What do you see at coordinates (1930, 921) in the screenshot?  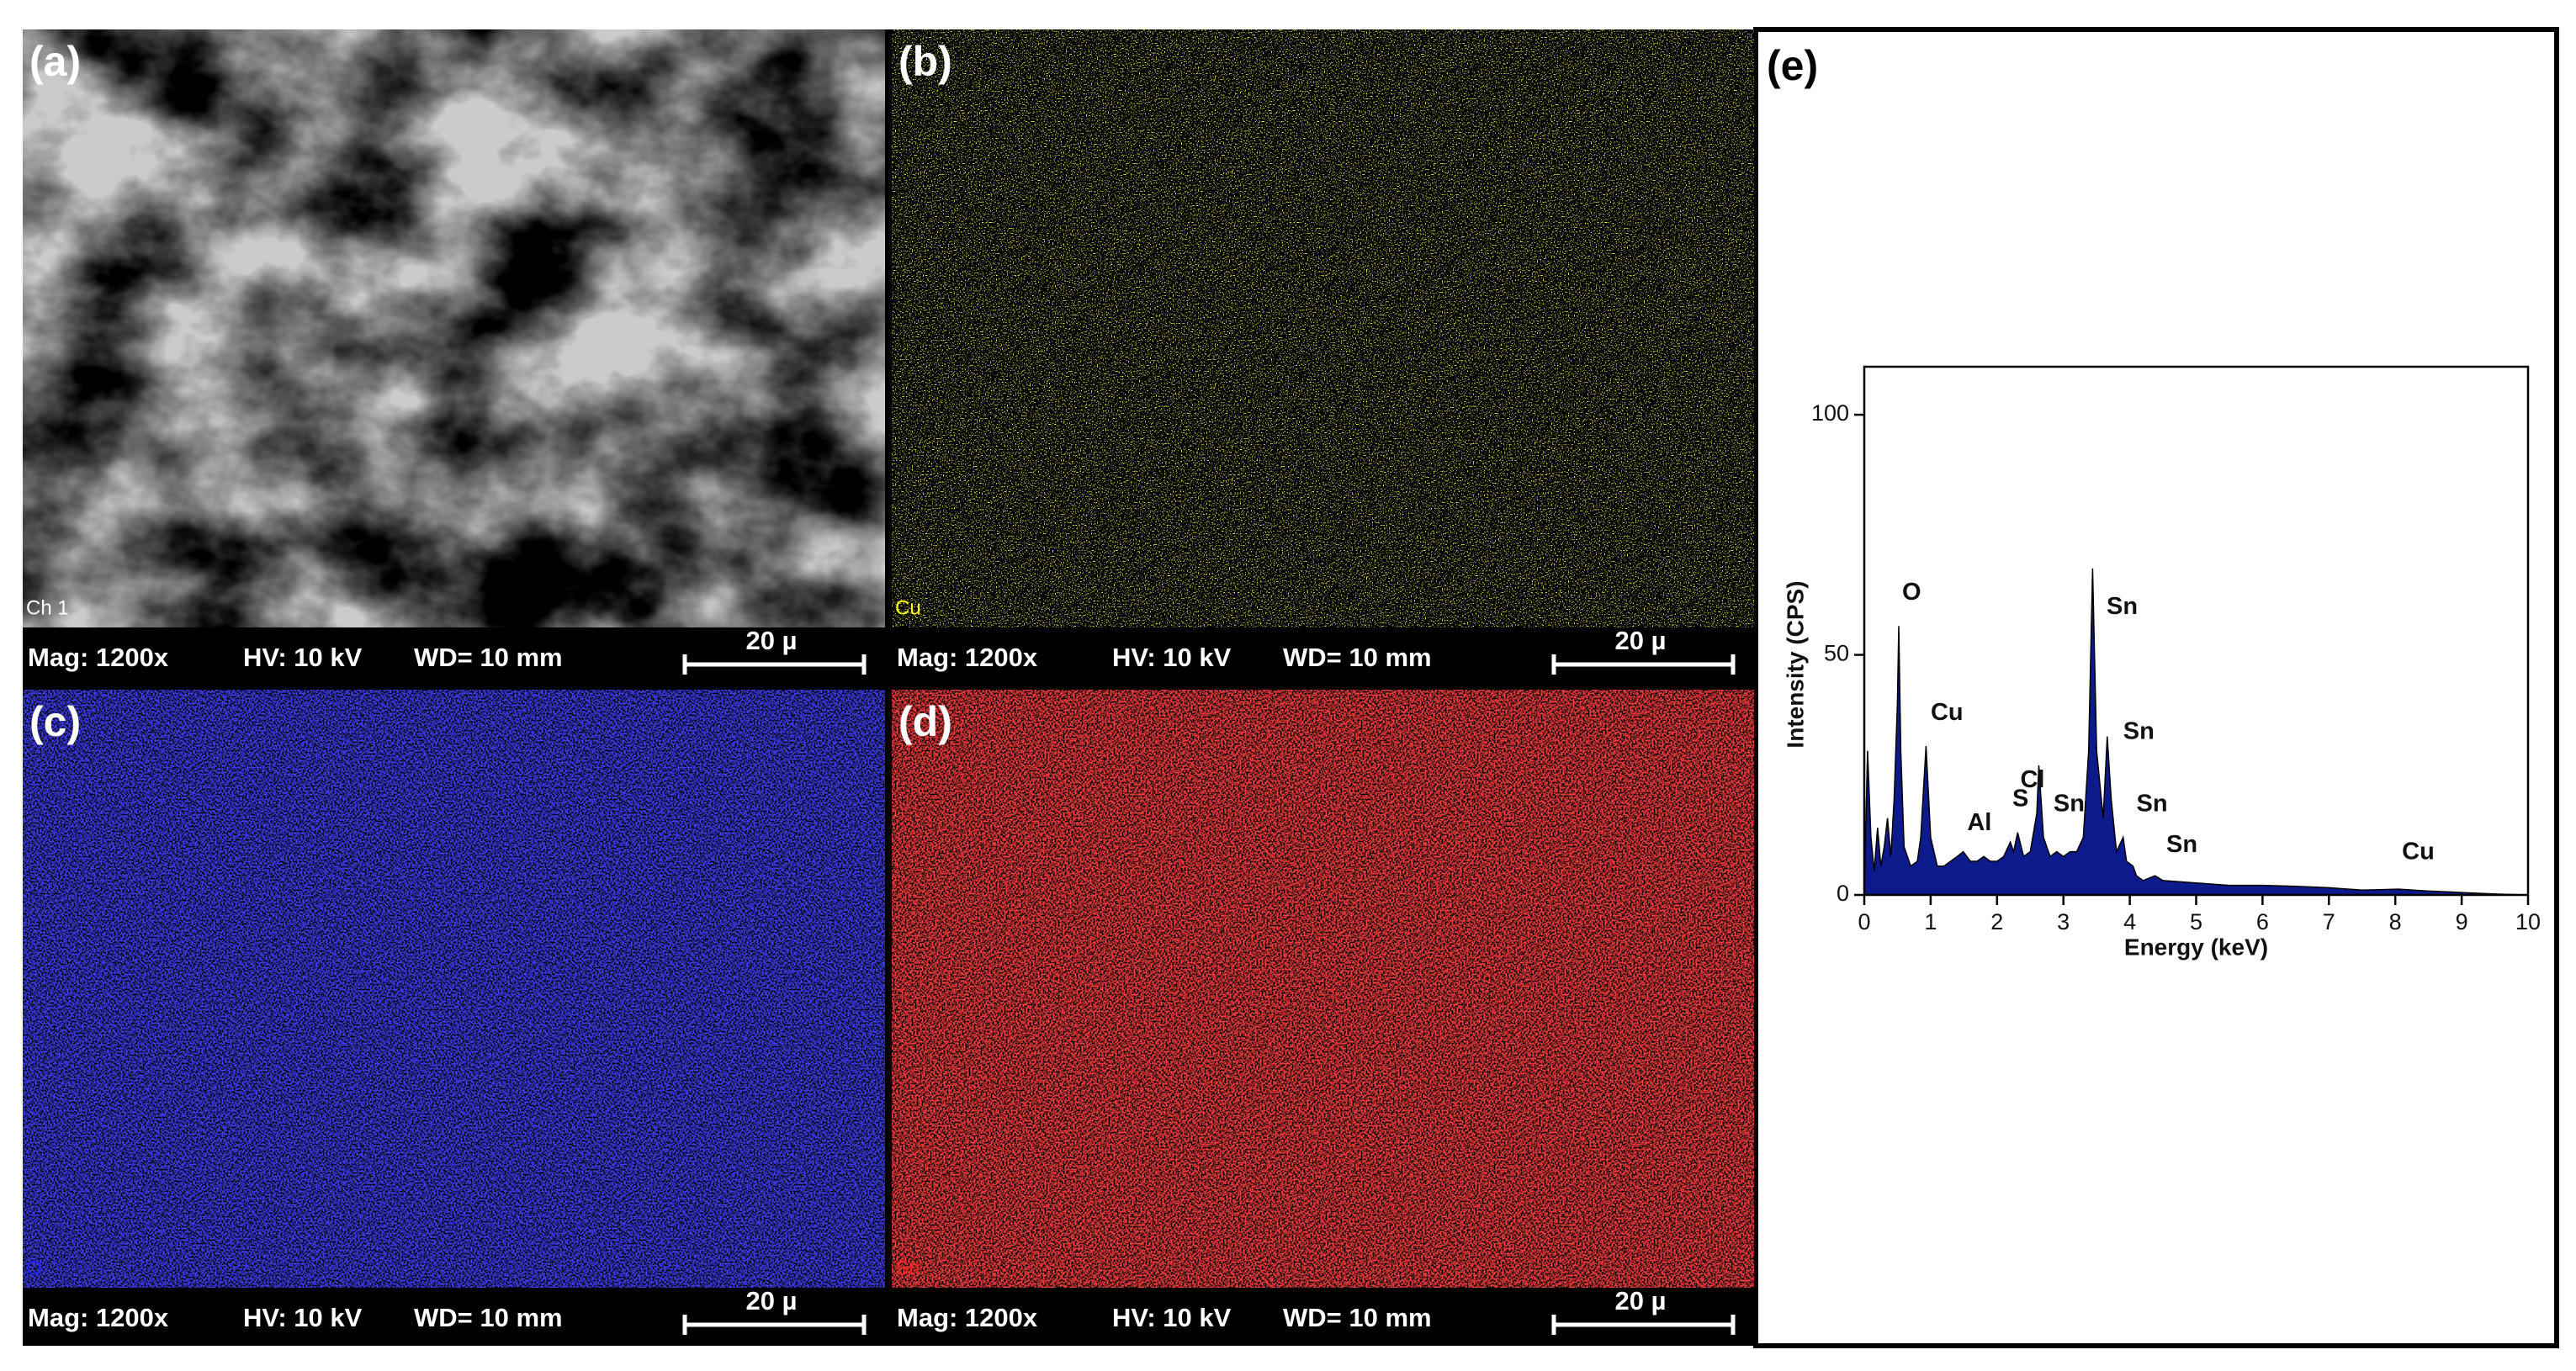 I see `x-tick-label: 1` at bounding box center [1930, 921].